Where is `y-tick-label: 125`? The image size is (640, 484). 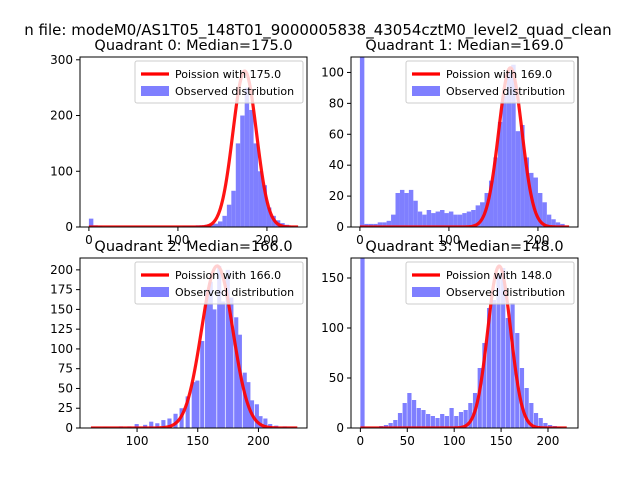 y-tick-label: 125 is located at coordinates (61, 329).